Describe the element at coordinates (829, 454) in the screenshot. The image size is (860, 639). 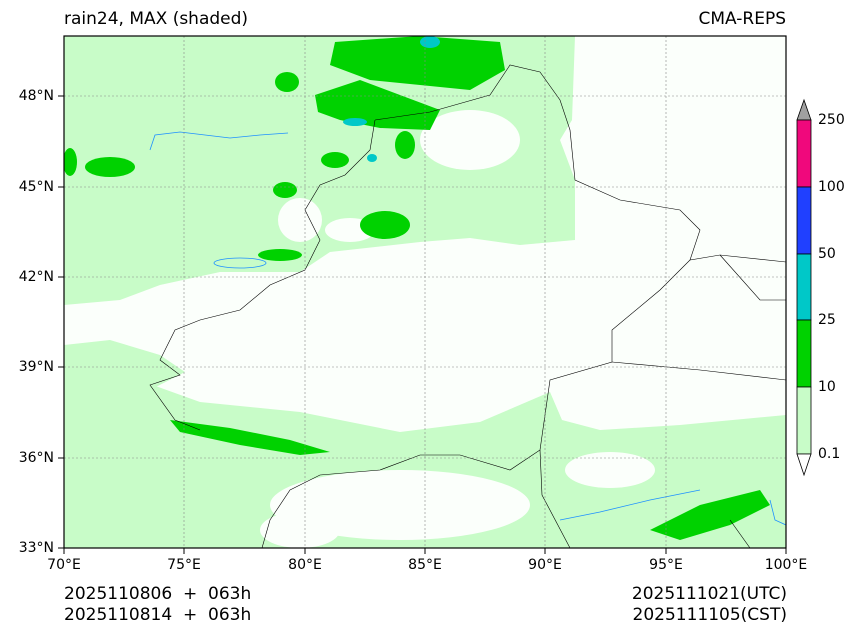
I see `colorbar-label: 0.1` at that location.